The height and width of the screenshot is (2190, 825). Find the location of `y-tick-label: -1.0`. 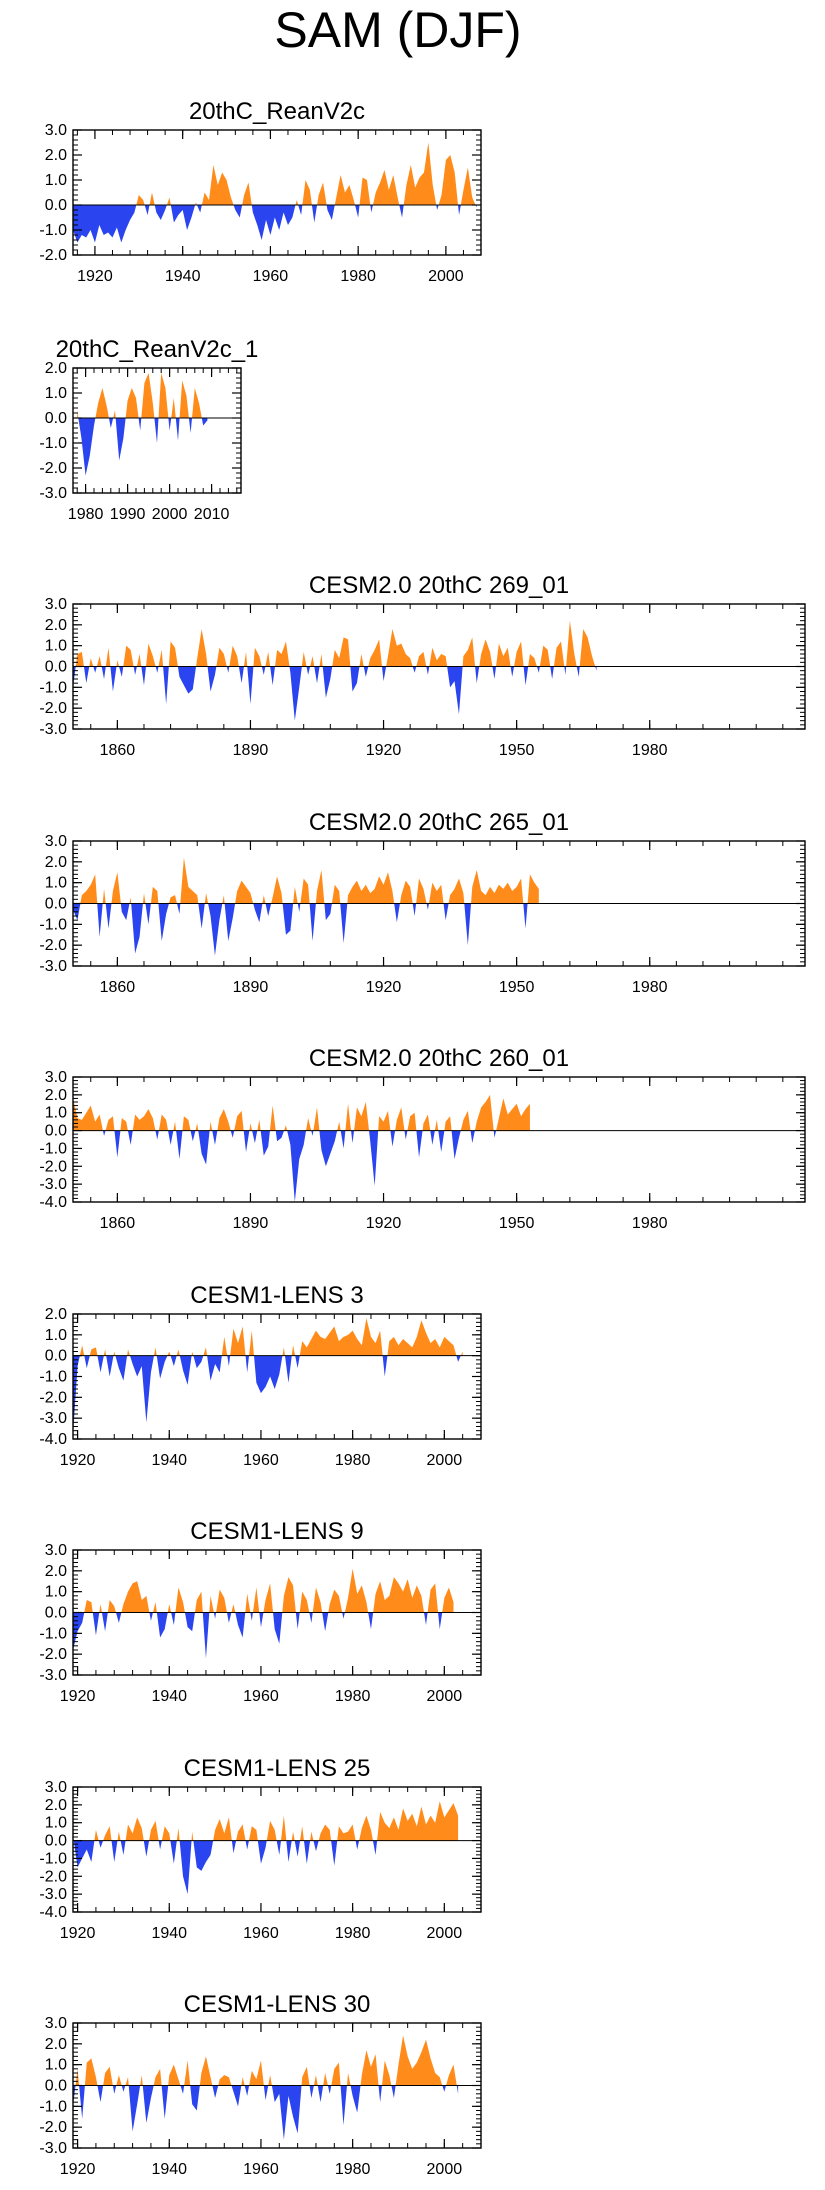

y-tick-label: -1.0 is located at coordinates (53, 1148).